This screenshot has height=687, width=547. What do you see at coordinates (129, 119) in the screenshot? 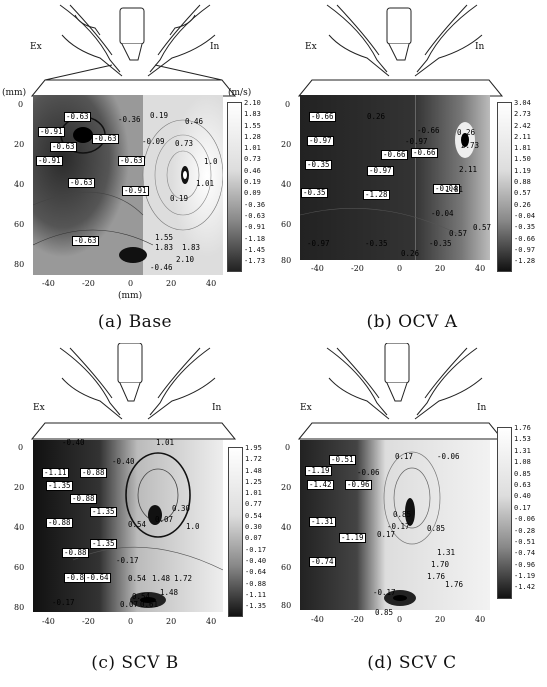
I see `value-label: -0.36` at bounding box center [129, 119].